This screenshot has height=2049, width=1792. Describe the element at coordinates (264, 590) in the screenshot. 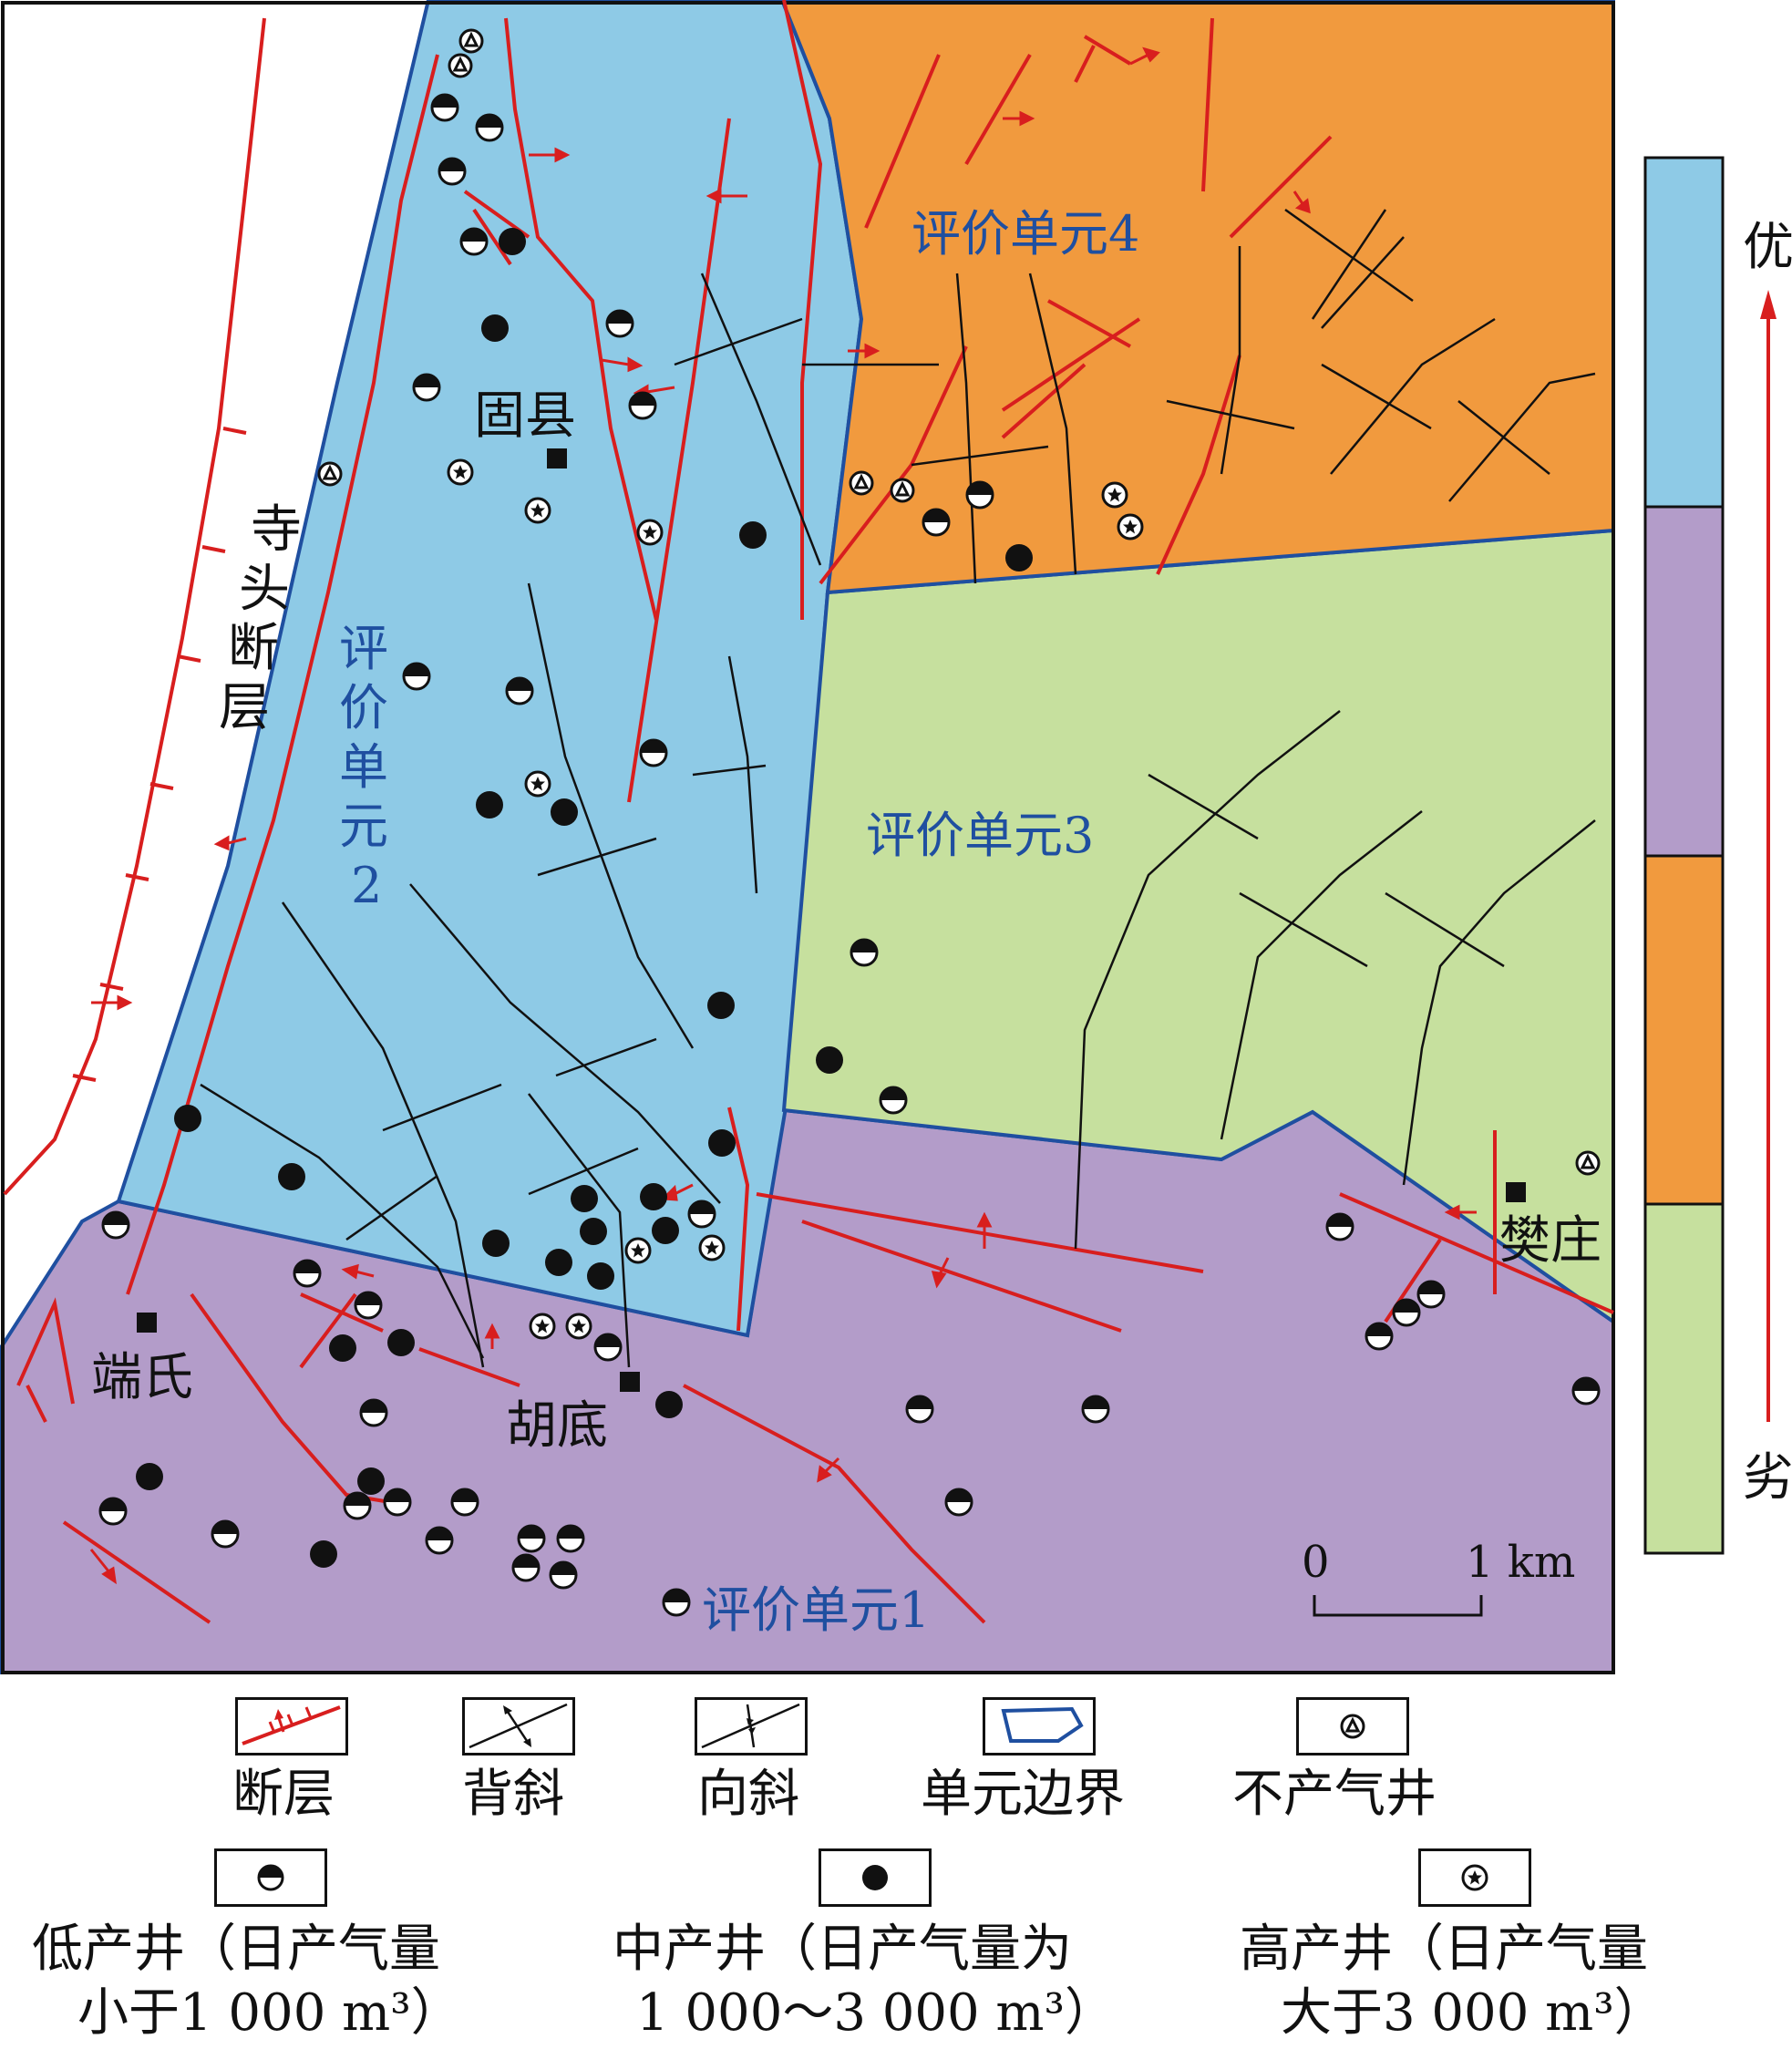

I see `sitou-fault-char: 头` at that location.